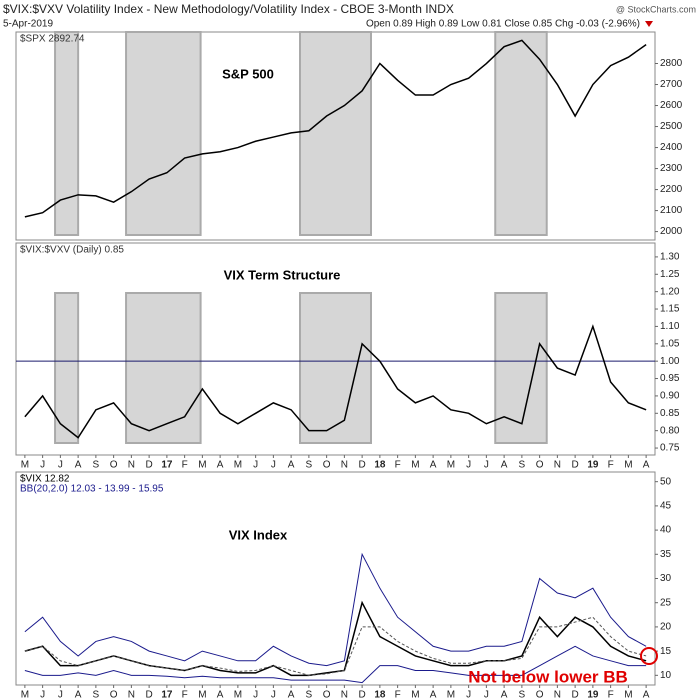 This screenshot has height=700, width=700. I want to click on y-tick-label: 45, so click(666, 506).